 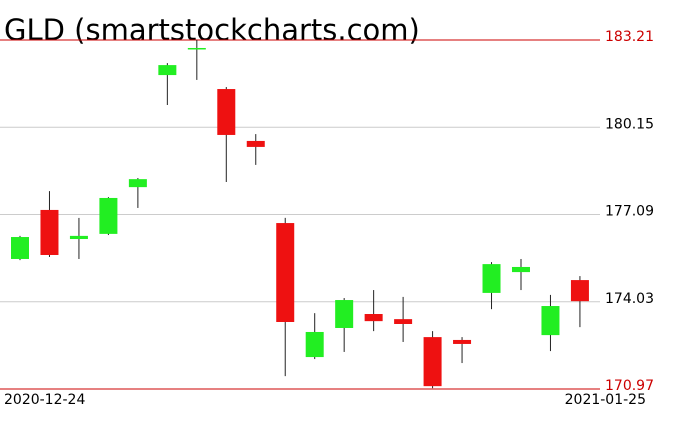 What do you see at coordinates (629, 386) in the screenshot?
I see `y-tick-label: 170.97` at bounding box center [629, 386].